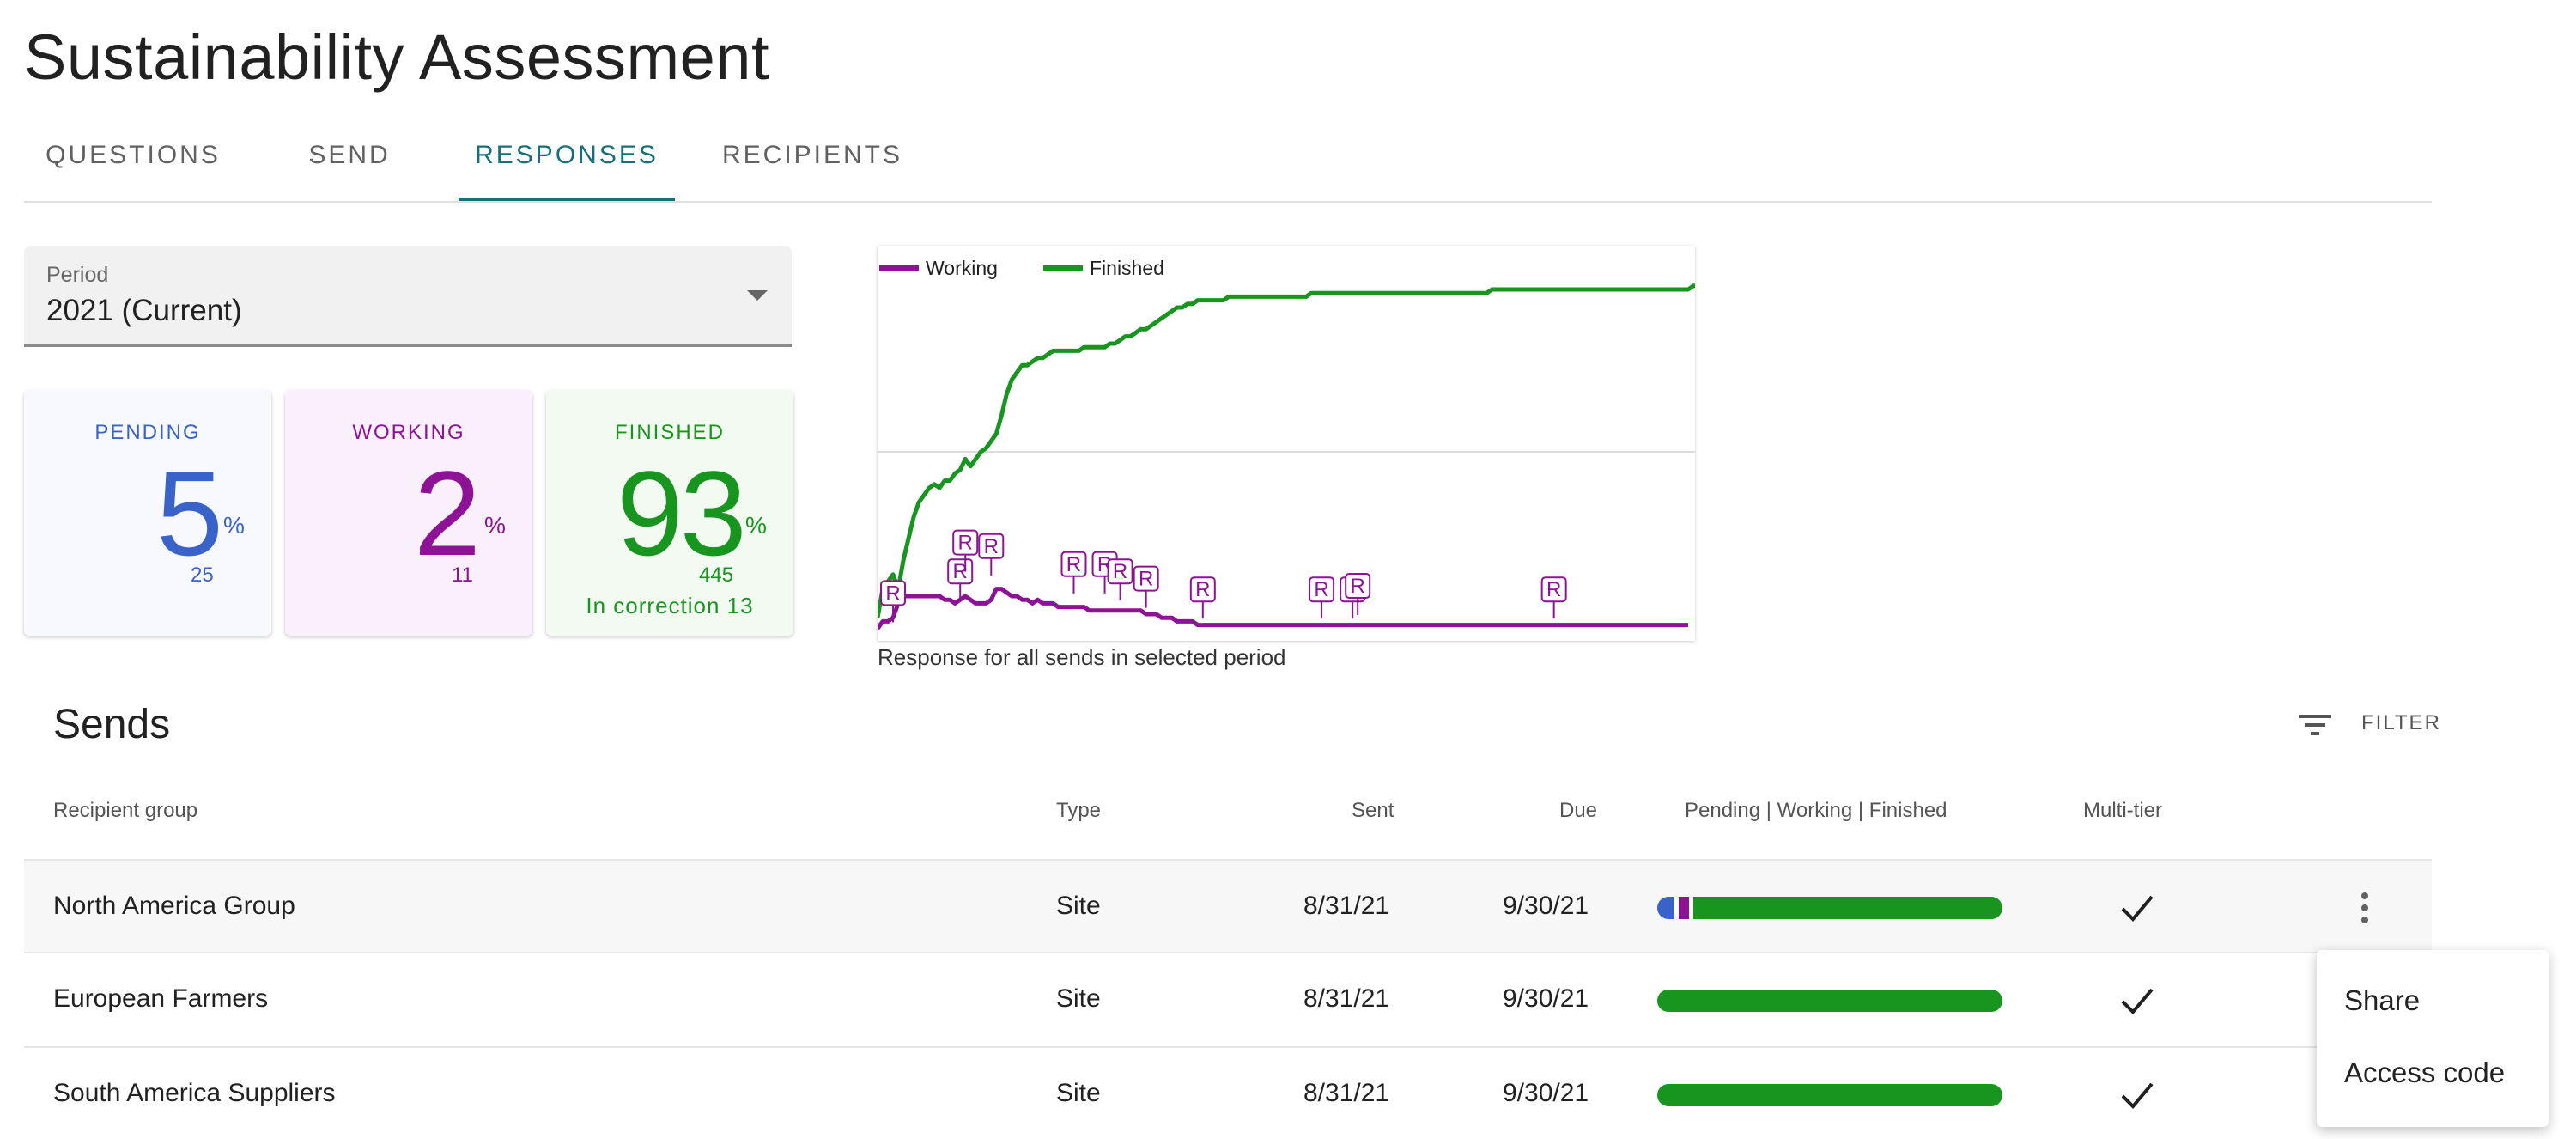 The width and height of the screenshot is (2576, 1139). What do you see at coordinates (409, 432) in the screenshot?
I see `working-label: WORKING` at bounding box center [409, 432].